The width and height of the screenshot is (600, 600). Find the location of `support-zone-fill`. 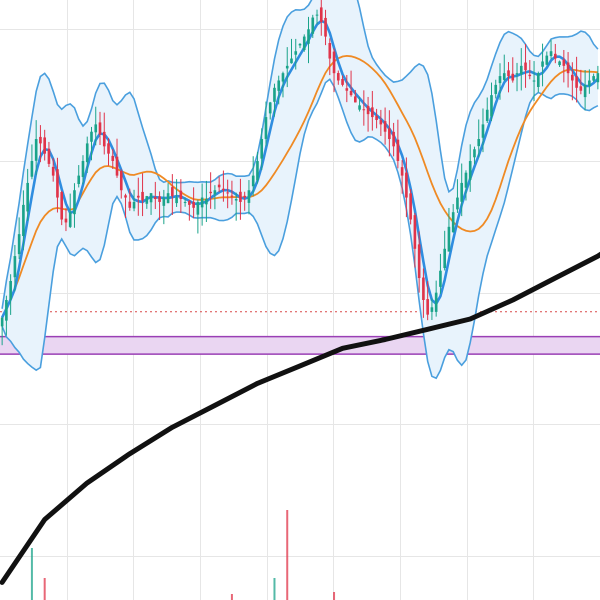

support-zone-fill is located at coordinates (300, 345).